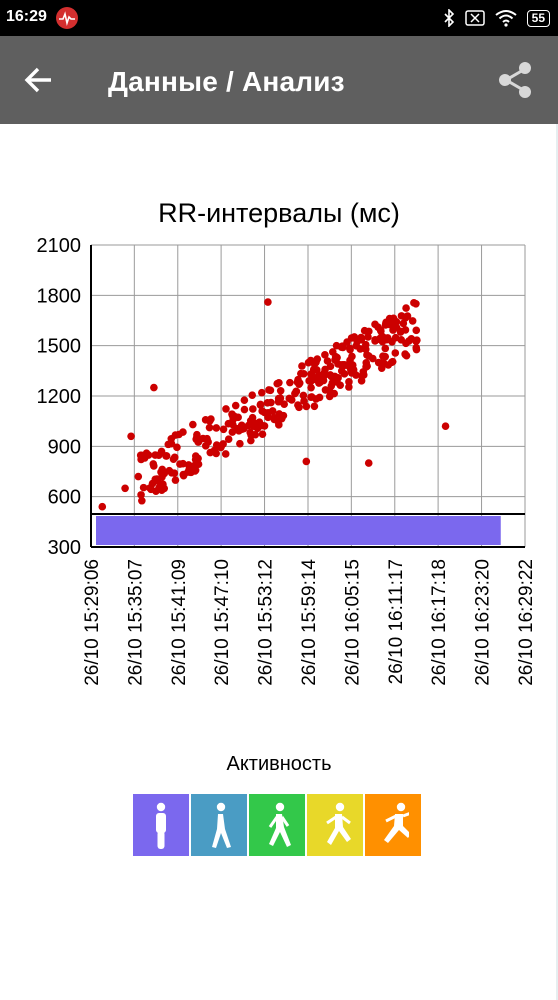 Image resolution: width=558 pixels, height=1000 pixels. What do you see at coordinates (222, 622) in the screenshot?
I see `x-tick-label: 26/10 15:47:10` at bounding box center [222, 622].